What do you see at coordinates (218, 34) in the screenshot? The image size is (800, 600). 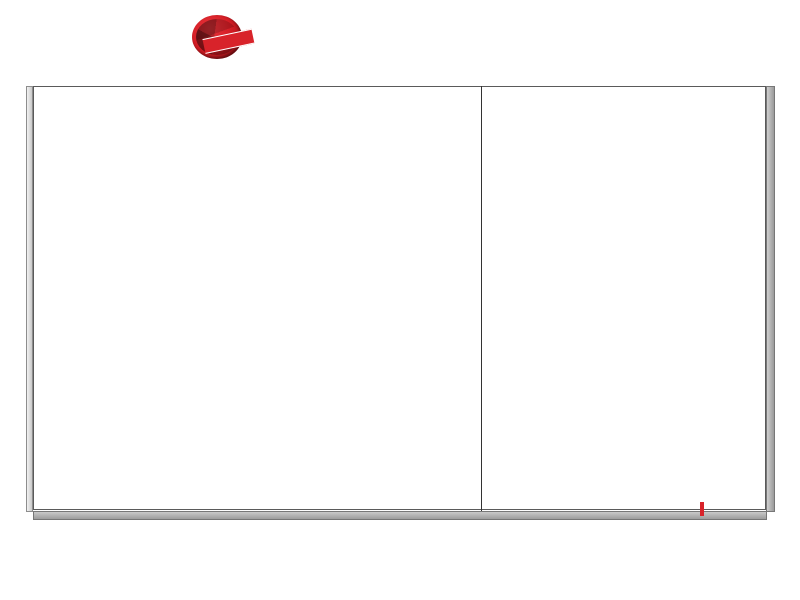 I see `logo-afe-text` at bounding box center [218, 34].